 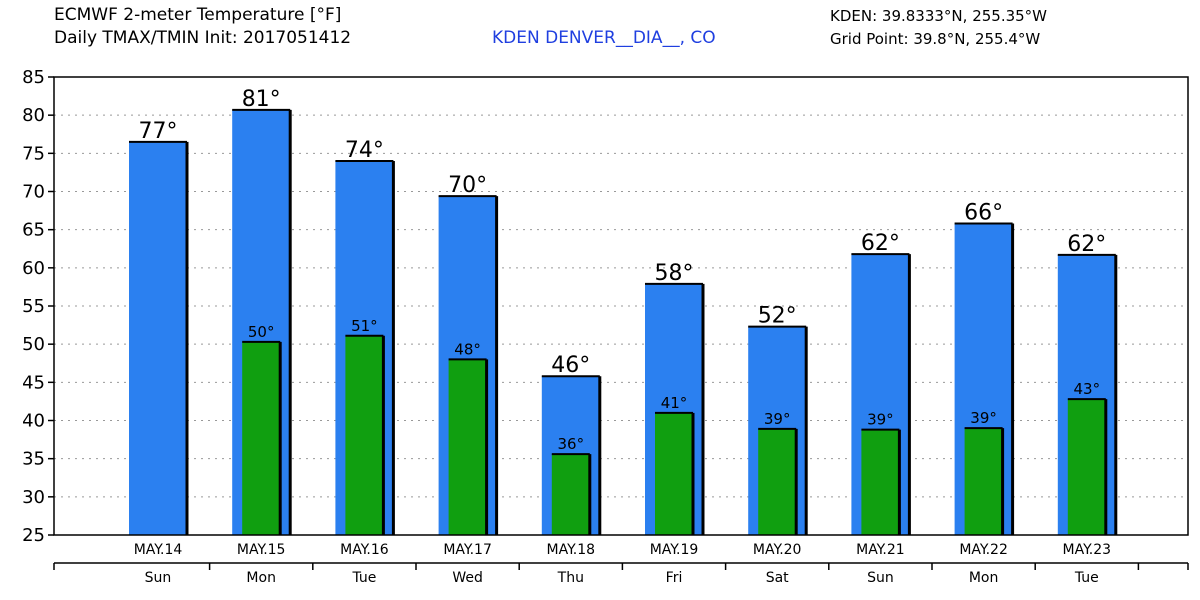 What do you see at coordinates (777, 316) in the screenshot?
I see `tmax-label: 52°` at bounding box center [777, 316].